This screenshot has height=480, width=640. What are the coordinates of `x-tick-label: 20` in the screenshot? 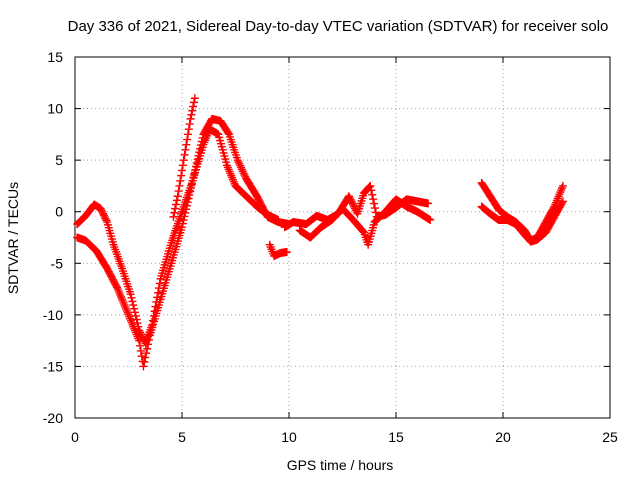 It's located at (503, 437).